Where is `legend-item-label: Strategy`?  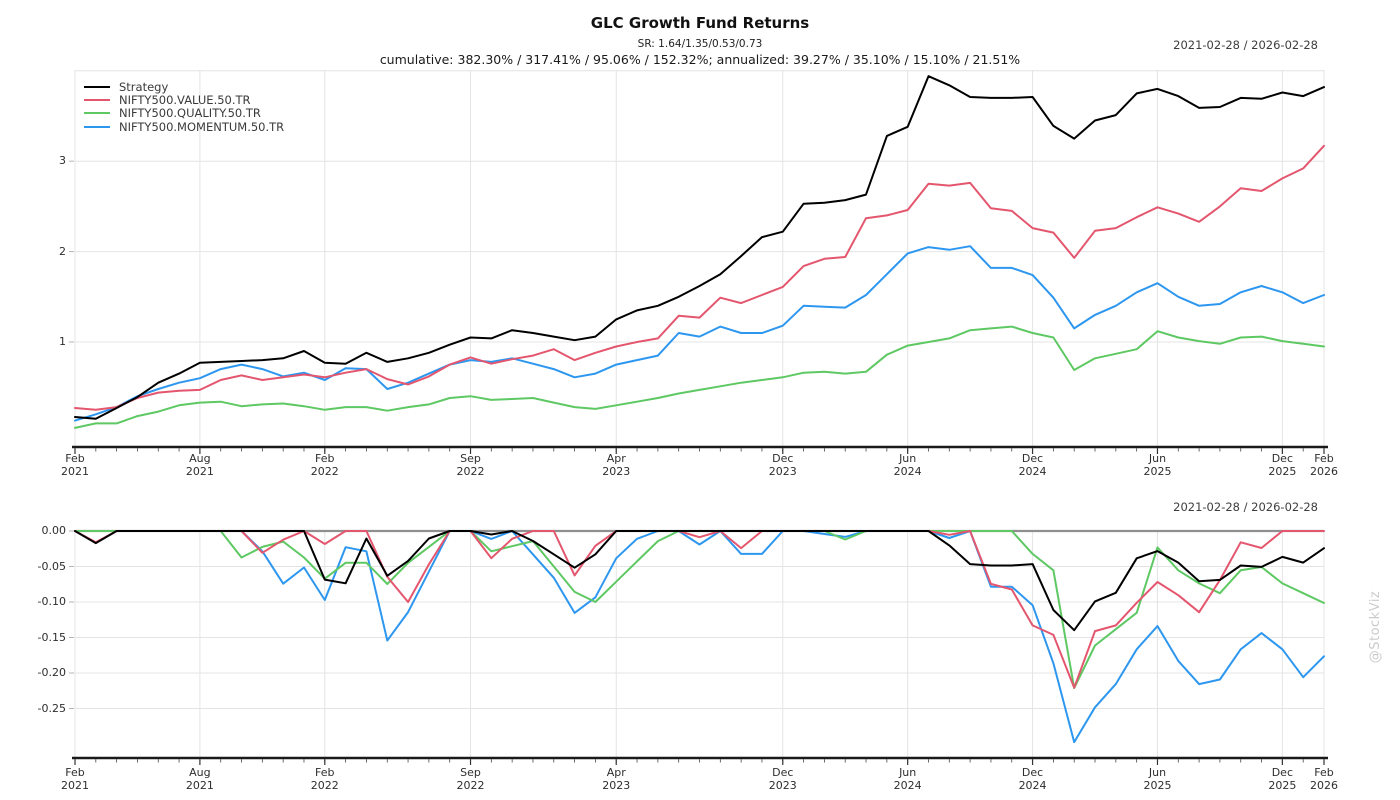 legend-item-label: Strategy is located at coordinates (144, 86).